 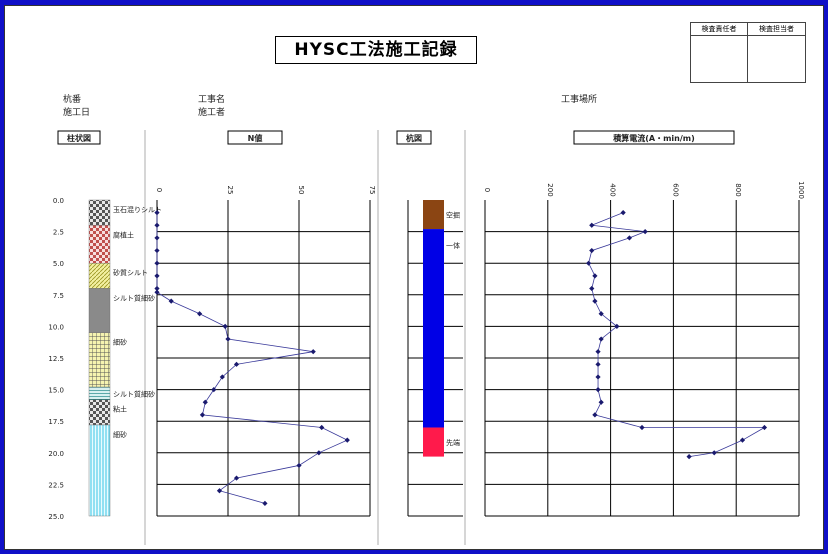 I want to click on soil-layer-label: 砂質シルト, so click(x=130, y=272).